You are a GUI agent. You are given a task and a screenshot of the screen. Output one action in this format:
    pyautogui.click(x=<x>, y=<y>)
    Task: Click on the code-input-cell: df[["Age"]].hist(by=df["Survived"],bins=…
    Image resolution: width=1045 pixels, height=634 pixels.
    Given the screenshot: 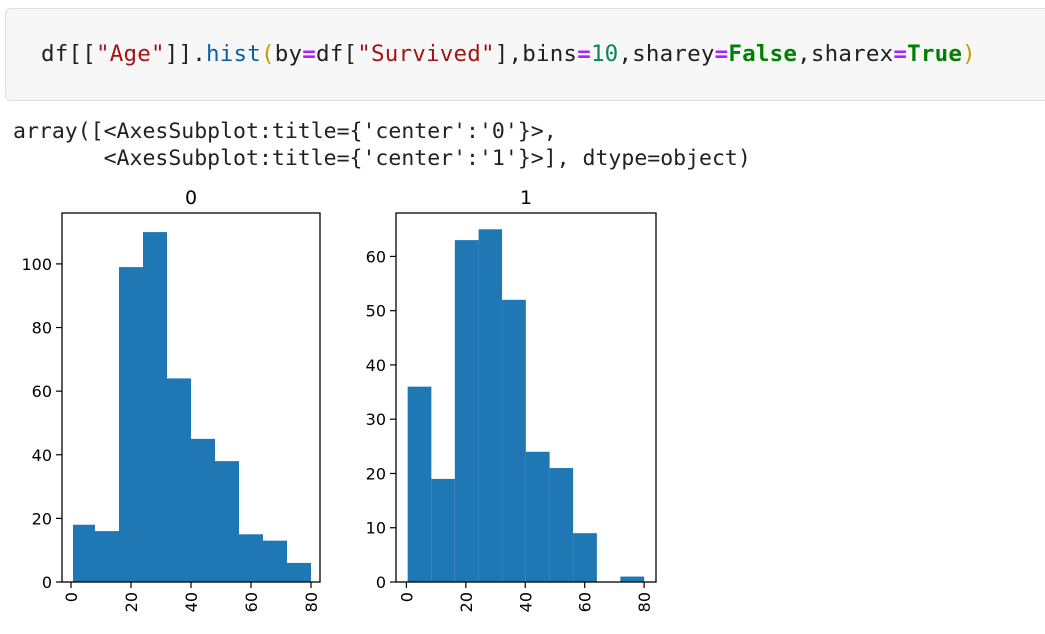 What is the action you would take?
    pyautogui.click(x=525, y=54)
    